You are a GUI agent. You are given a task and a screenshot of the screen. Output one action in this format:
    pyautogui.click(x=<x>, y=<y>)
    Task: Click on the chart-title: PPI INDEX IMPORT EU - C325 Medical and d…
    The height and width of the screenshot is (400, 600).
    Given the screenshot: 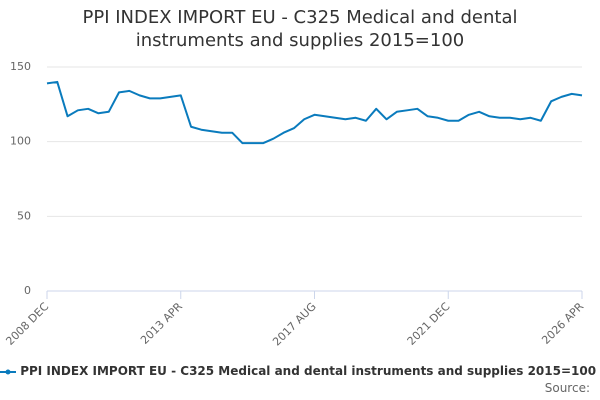 What is the action you would take?
    pyautogui.click(x=300, y=29)
    